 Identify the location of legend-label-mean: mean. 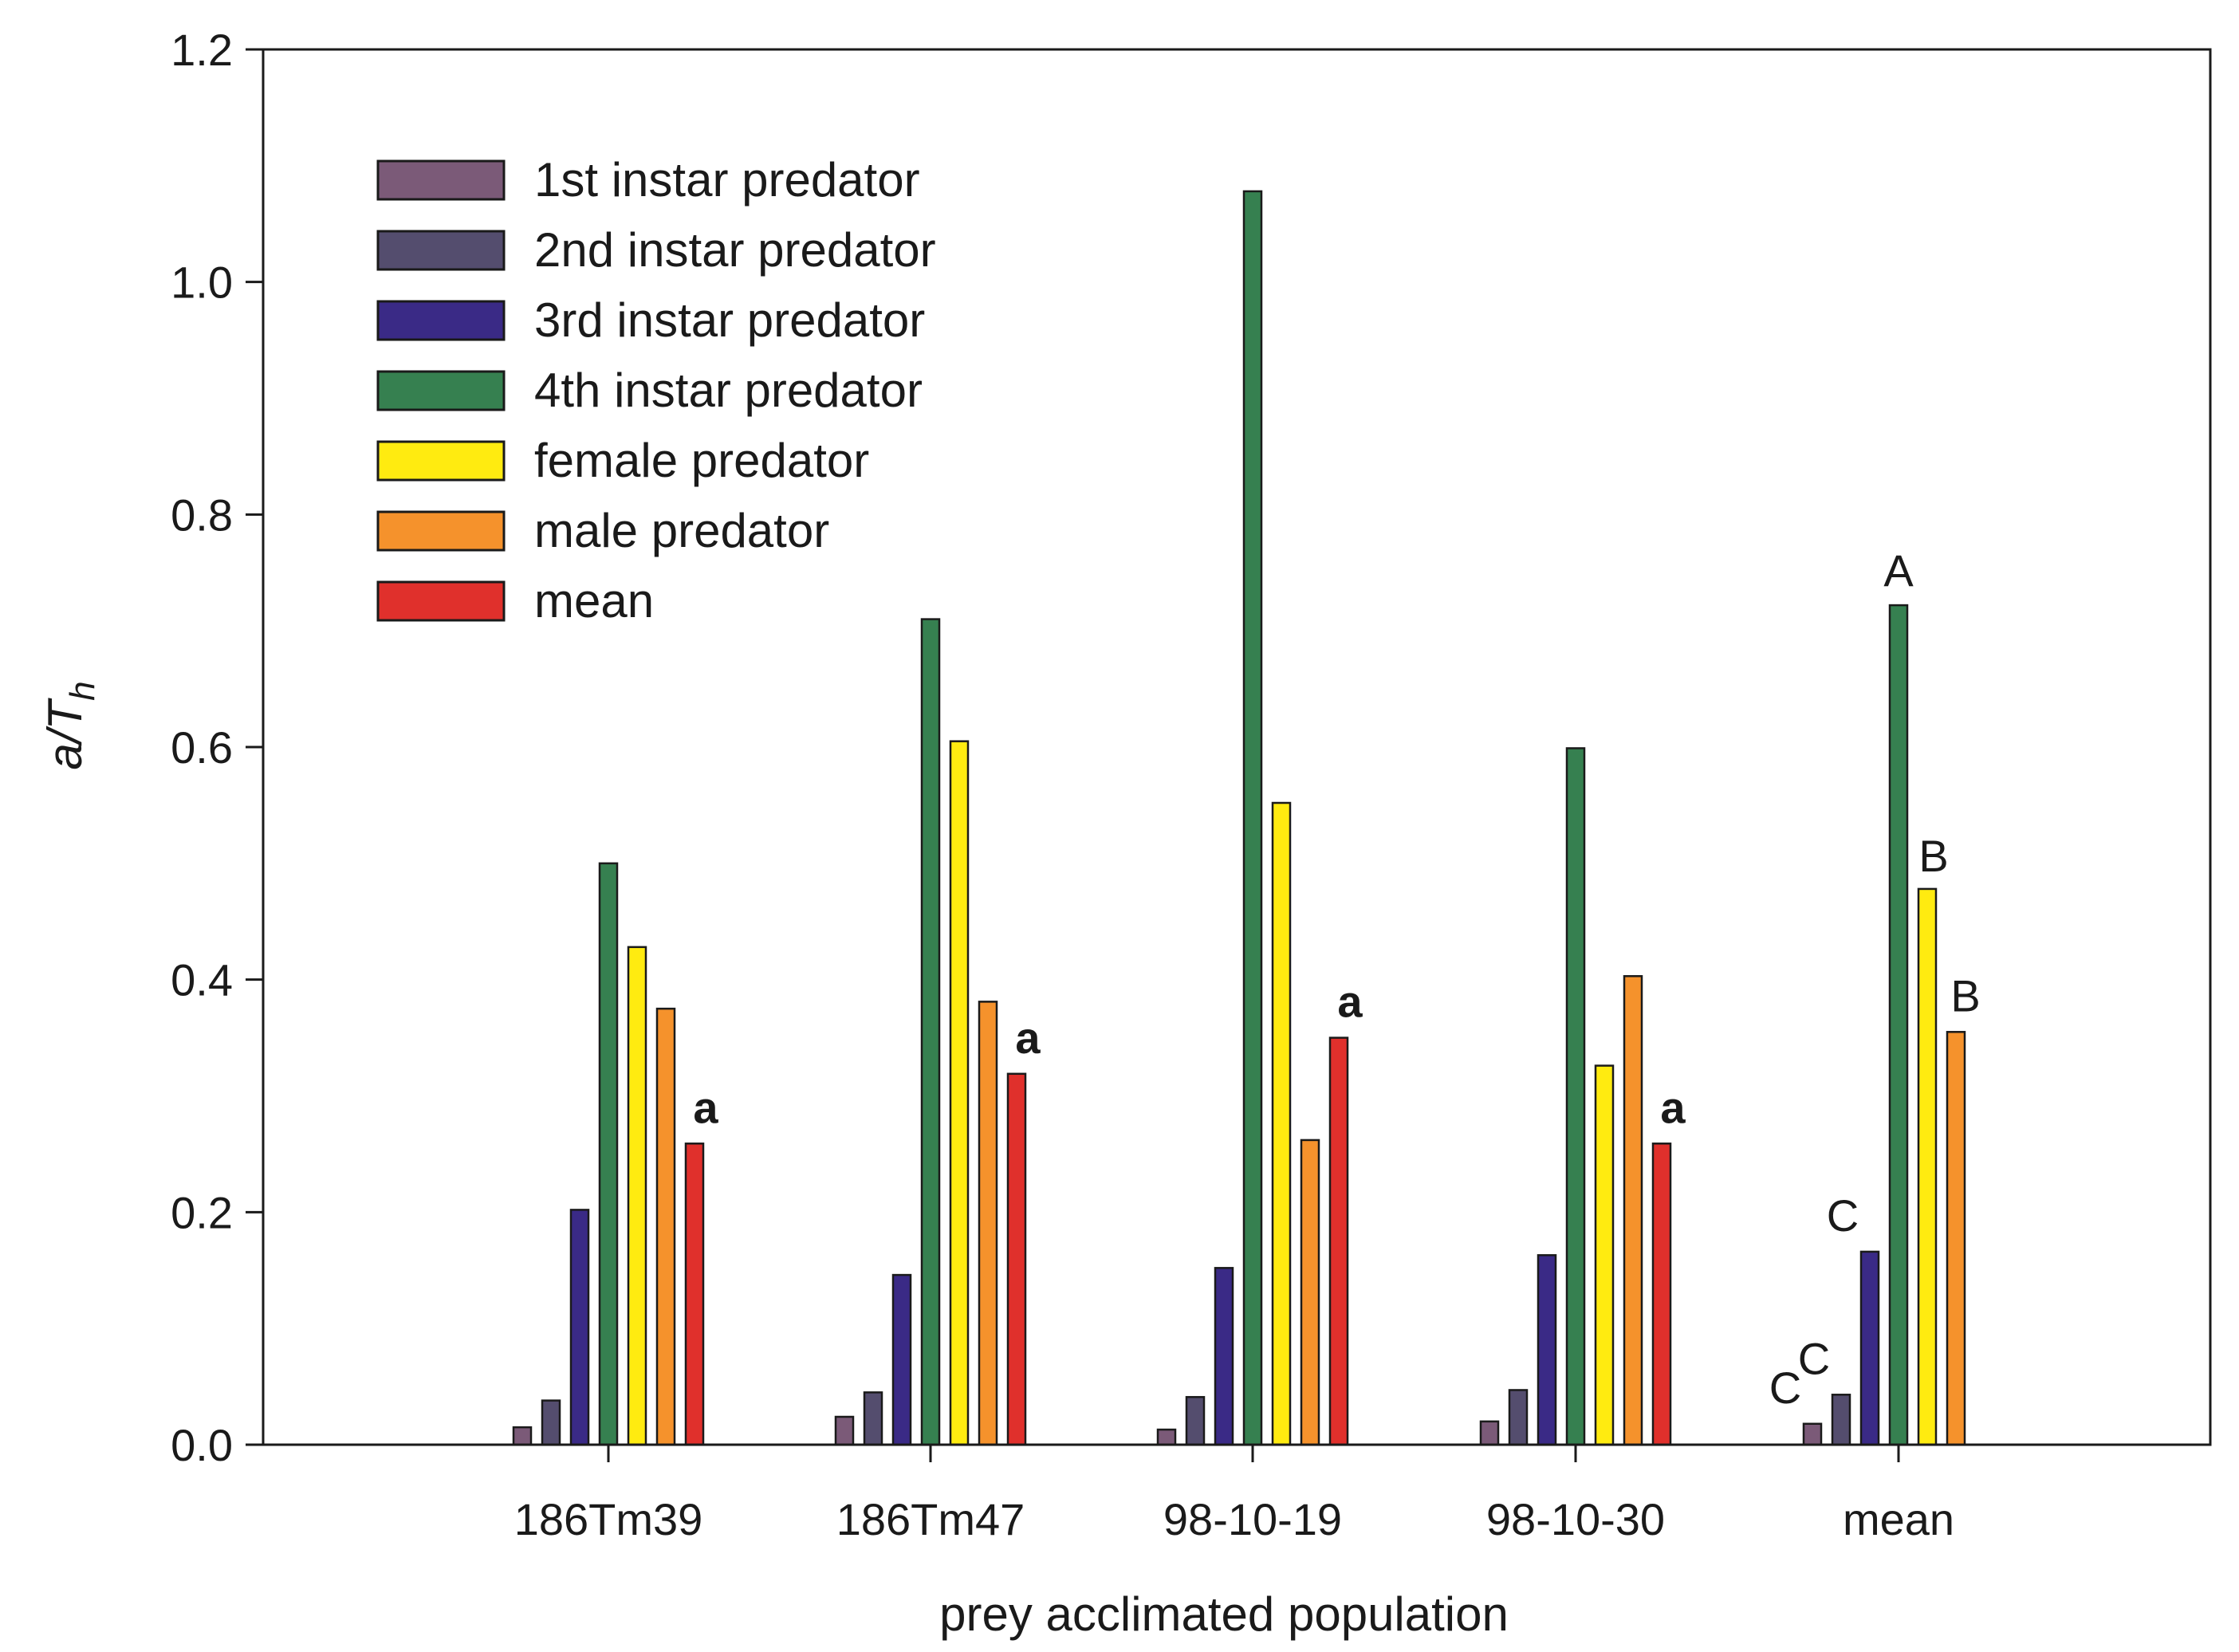
(594, 600).